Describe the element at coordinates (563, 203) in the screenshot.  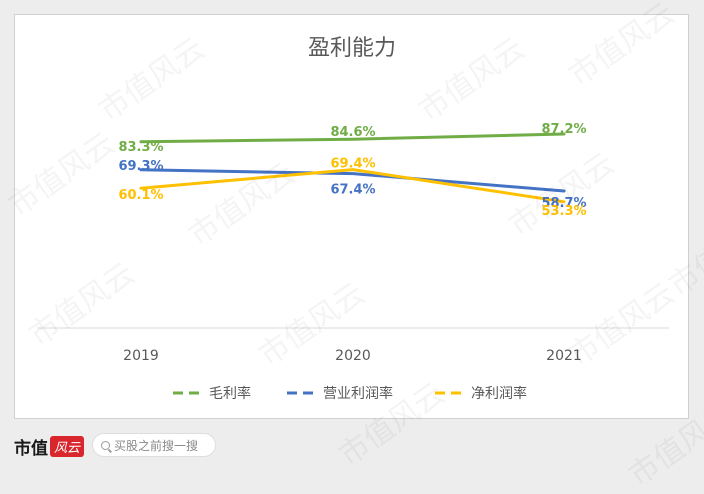
I see `data-label-1-2: 58.7%` at that location.